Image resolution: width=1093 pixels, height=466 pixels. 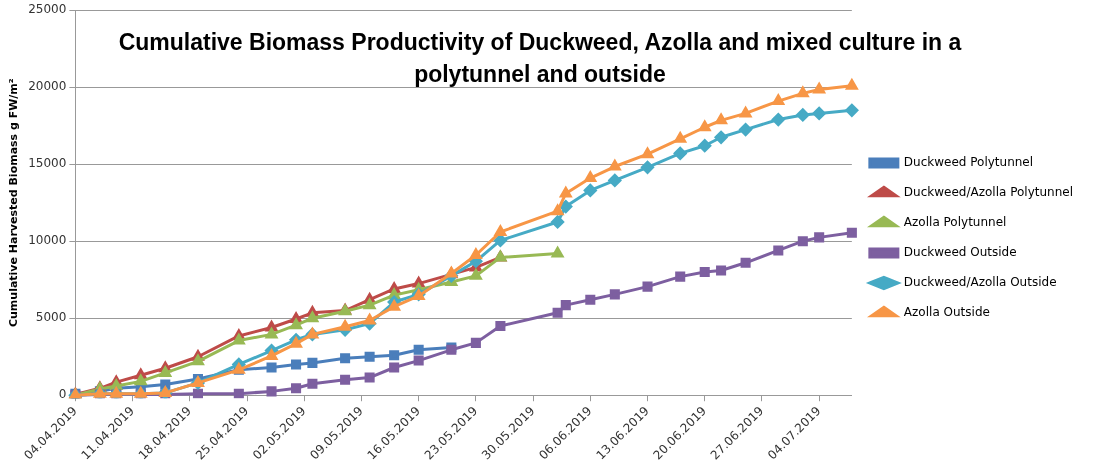 What do you see at coordinates (51, 317) in the screenshot?
I see `y-tick-label: 5000` at bounding box center [51, 317].